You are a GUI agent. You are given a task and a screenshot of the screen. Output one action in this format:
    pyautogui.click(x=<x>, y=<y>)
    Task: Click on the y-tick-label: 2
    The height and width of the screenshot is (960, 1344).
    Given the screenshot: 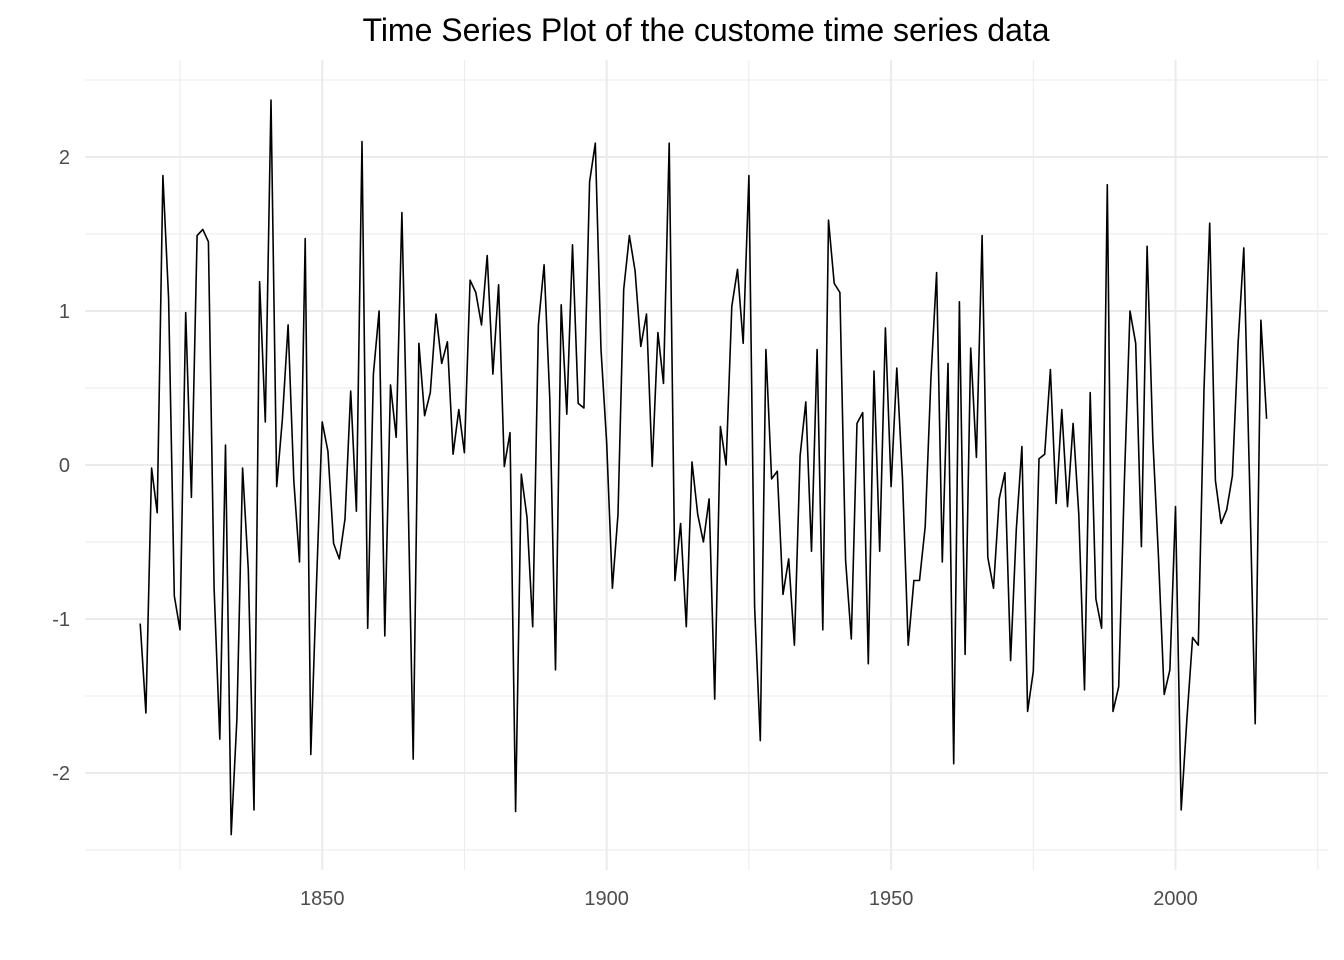 What is the action you would take?
    pyautogui.click(x=64, y=158)
    